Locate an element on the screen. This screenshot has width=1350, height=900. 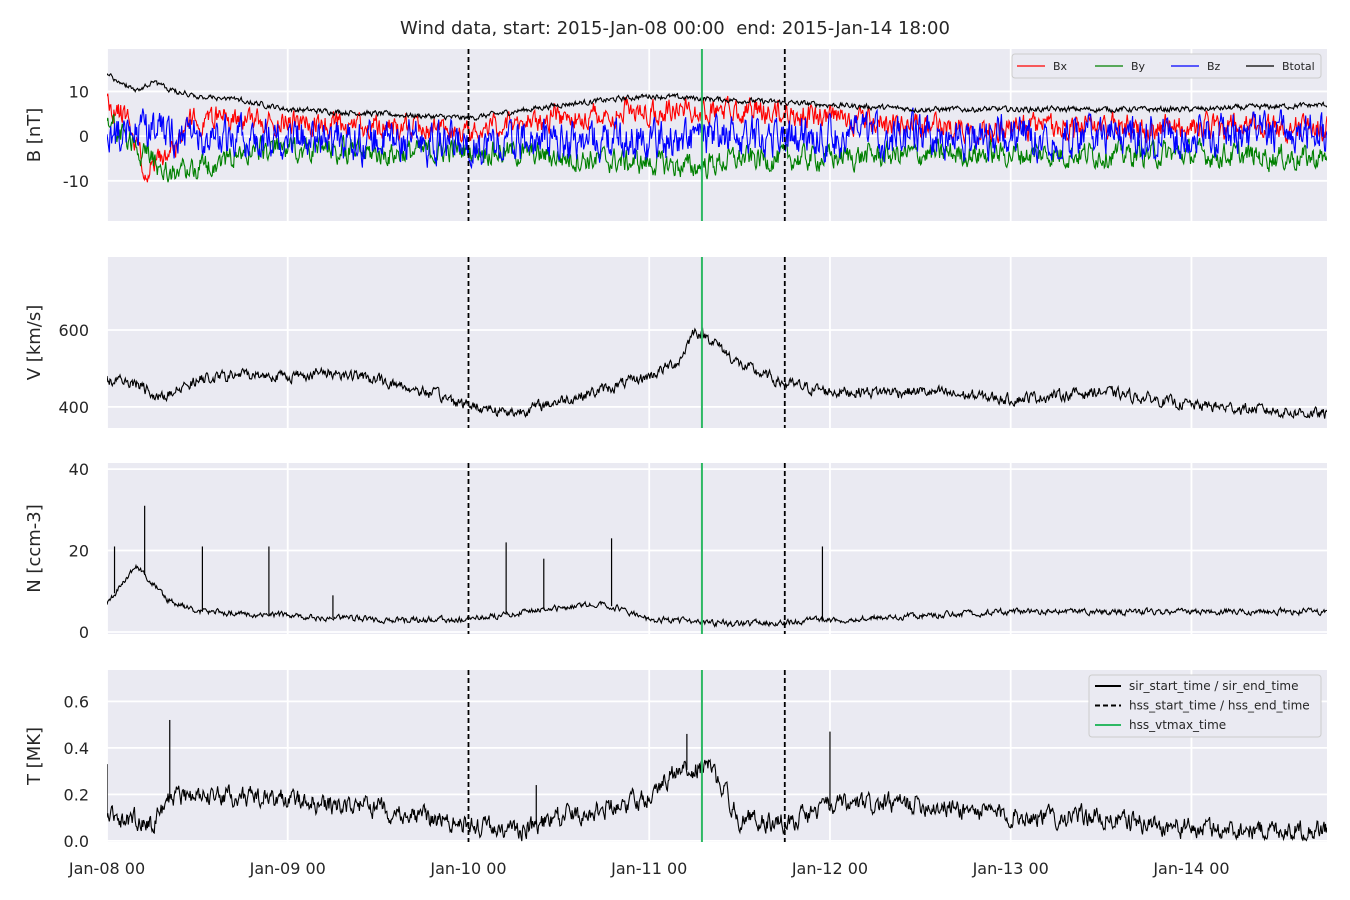
series-line-v is located at coordinates (717, 373).